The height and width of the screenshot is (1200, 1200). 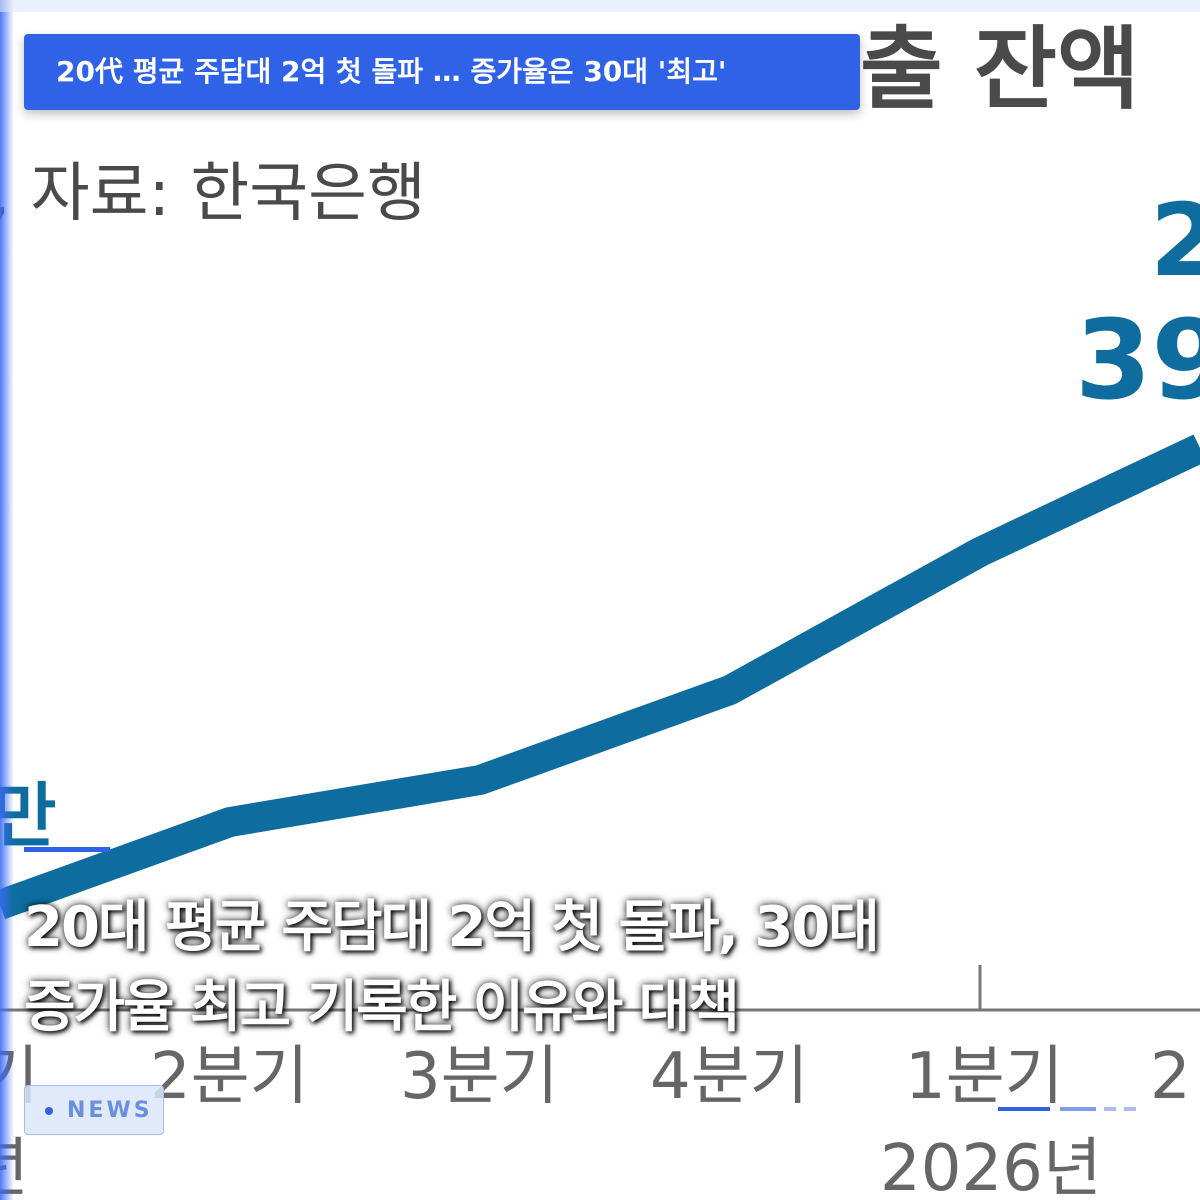 What do you see at coordinates (213, 194) in the screenshot?
I see `bg-source: , 자료: 한국은행` at bounding box center [213, 194].